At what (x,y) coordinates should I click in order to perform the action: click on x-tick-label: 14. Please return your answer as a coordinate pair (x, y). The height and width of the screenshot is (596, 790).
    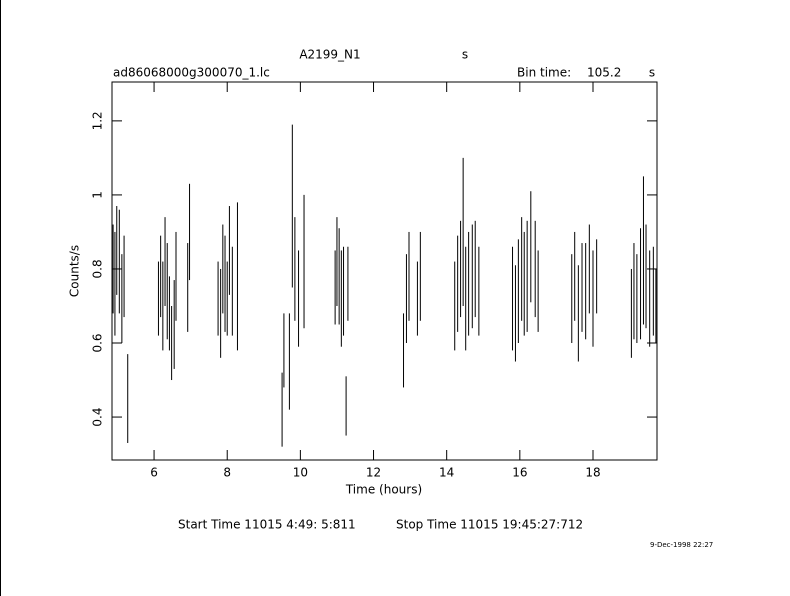
    Looking at the image, I should click on (446, 473).